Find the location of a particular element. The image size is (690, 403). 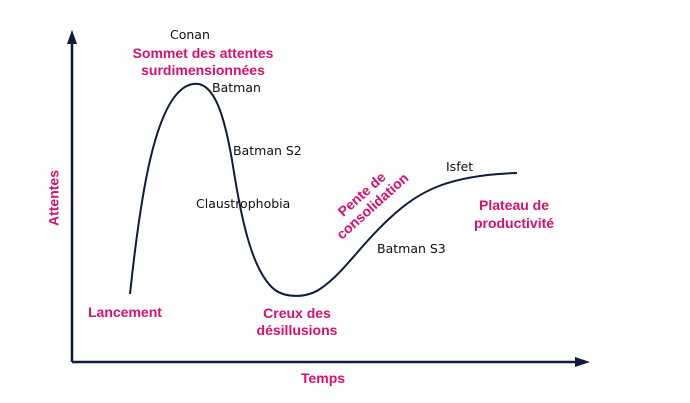

x-axis-label: Temps is located at coordinates (323, 378).